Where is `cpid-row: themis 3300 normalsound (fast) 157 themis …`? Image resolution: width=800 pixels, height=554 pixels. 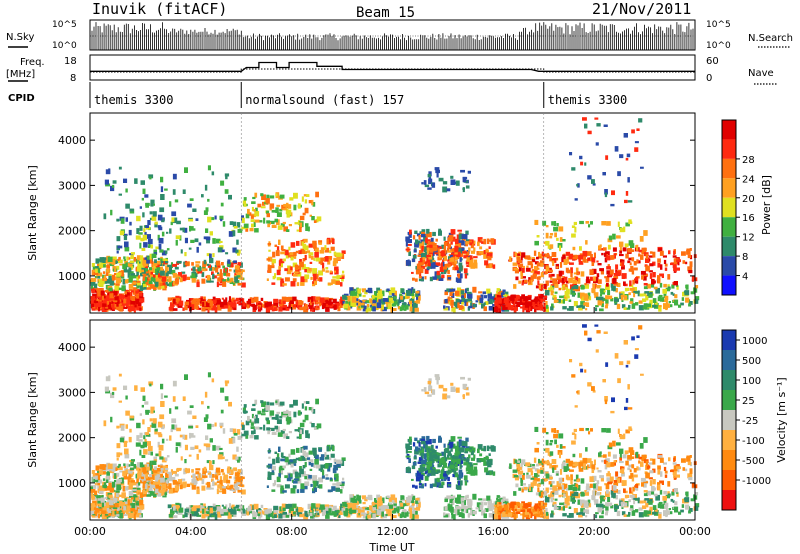
cpid-row: themis 3300 normalsound (fast) 157 themis … is located at coordinates (358, 95).